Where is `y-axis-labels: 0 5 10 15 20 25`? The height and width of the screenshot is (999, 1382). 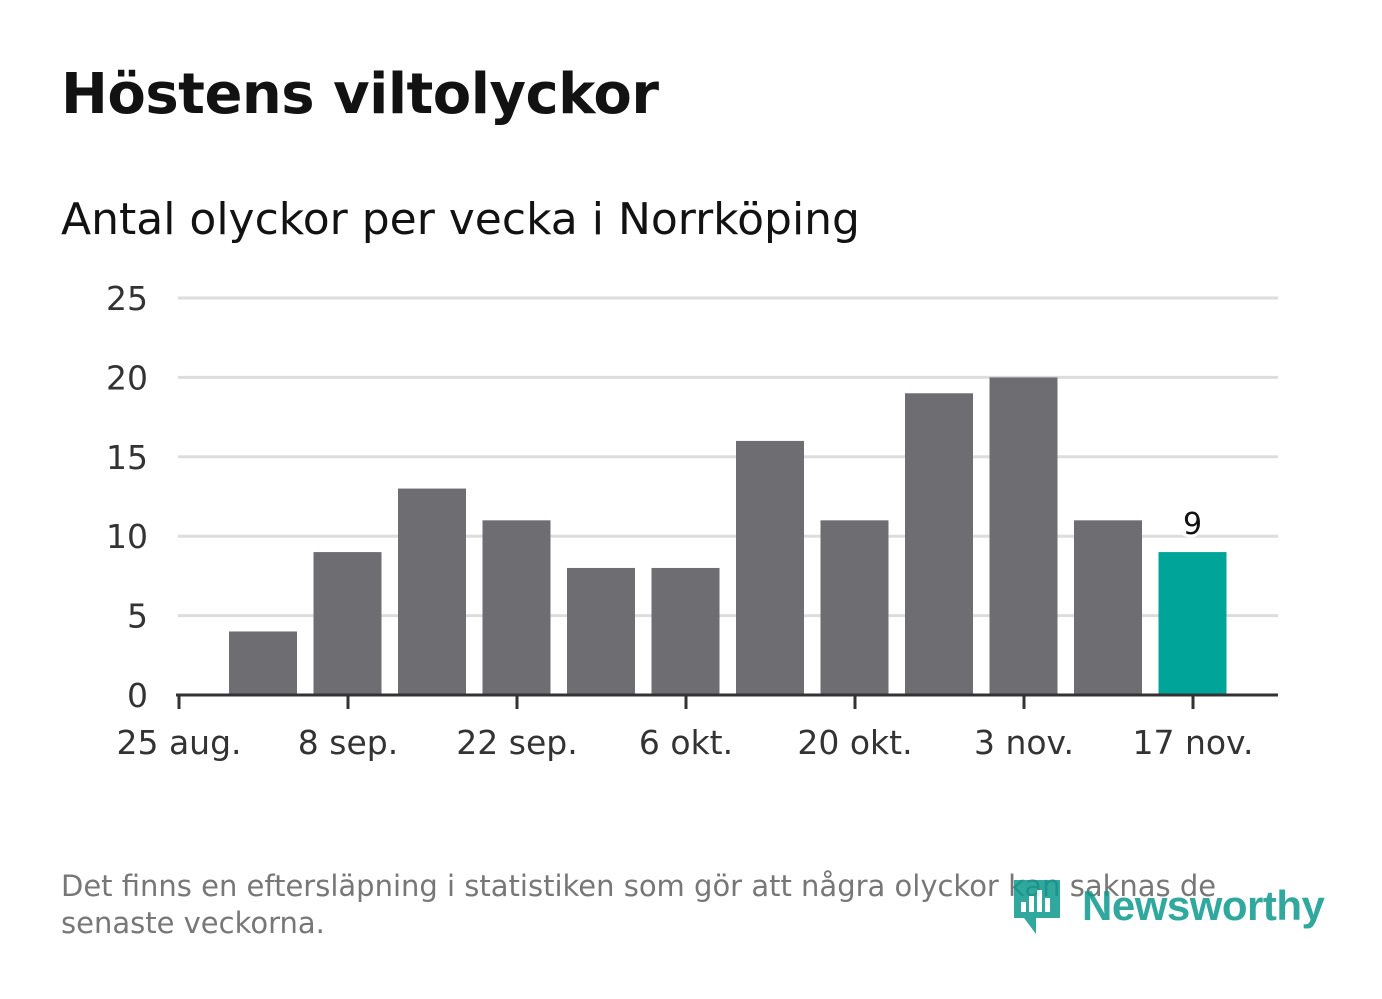 y-axis-labels: 0 5 10 15 20 25 is located at coordinates (127, 497).